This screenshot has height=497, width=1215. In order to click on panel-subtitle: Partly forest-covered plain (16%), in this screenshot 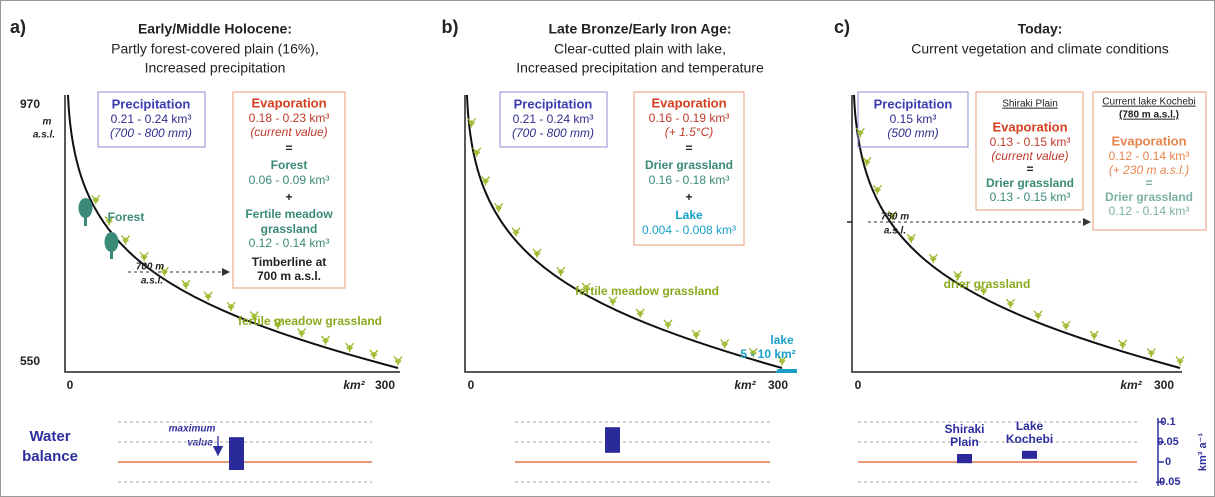, I will do `click(215, 49)`.